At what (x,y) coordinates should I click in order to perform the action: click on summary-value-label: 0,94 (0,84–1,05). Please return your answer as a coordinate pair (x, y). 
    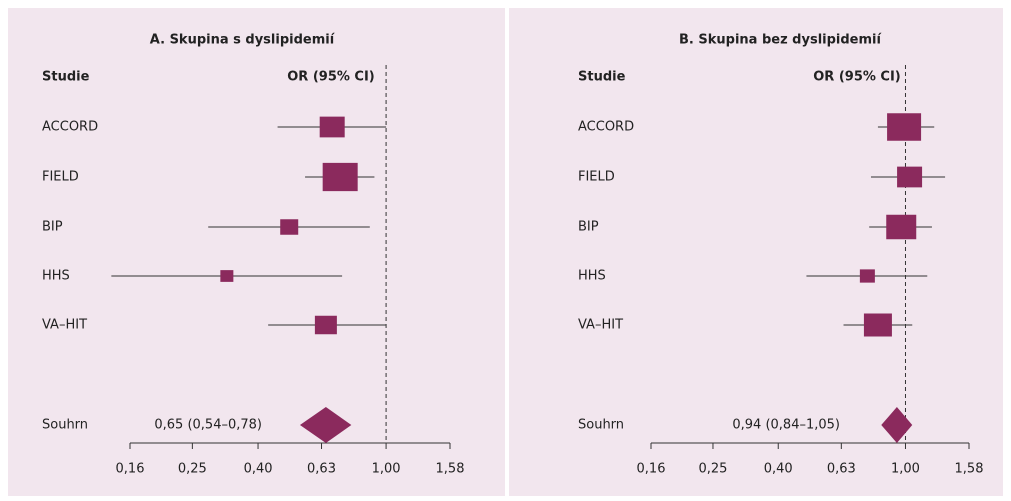
    Looking at the image, I should click on (786, 425).